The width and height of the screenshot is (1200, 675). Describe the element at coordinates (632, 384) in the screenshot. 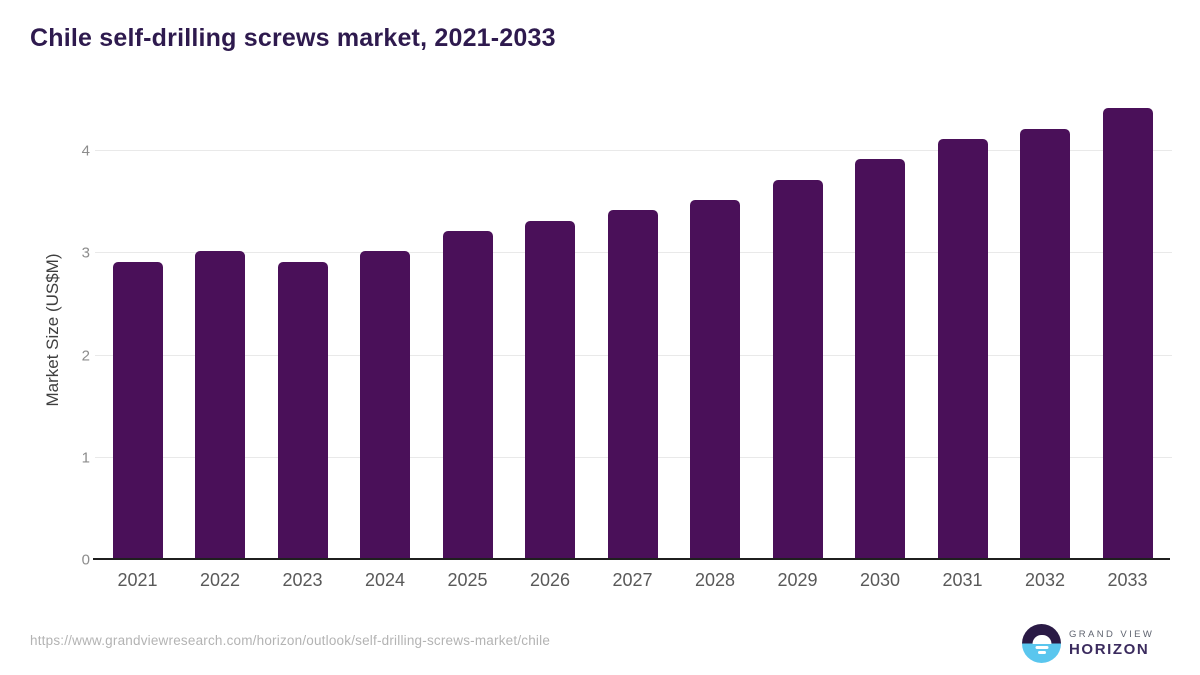

I see `bar-2027` at that location.